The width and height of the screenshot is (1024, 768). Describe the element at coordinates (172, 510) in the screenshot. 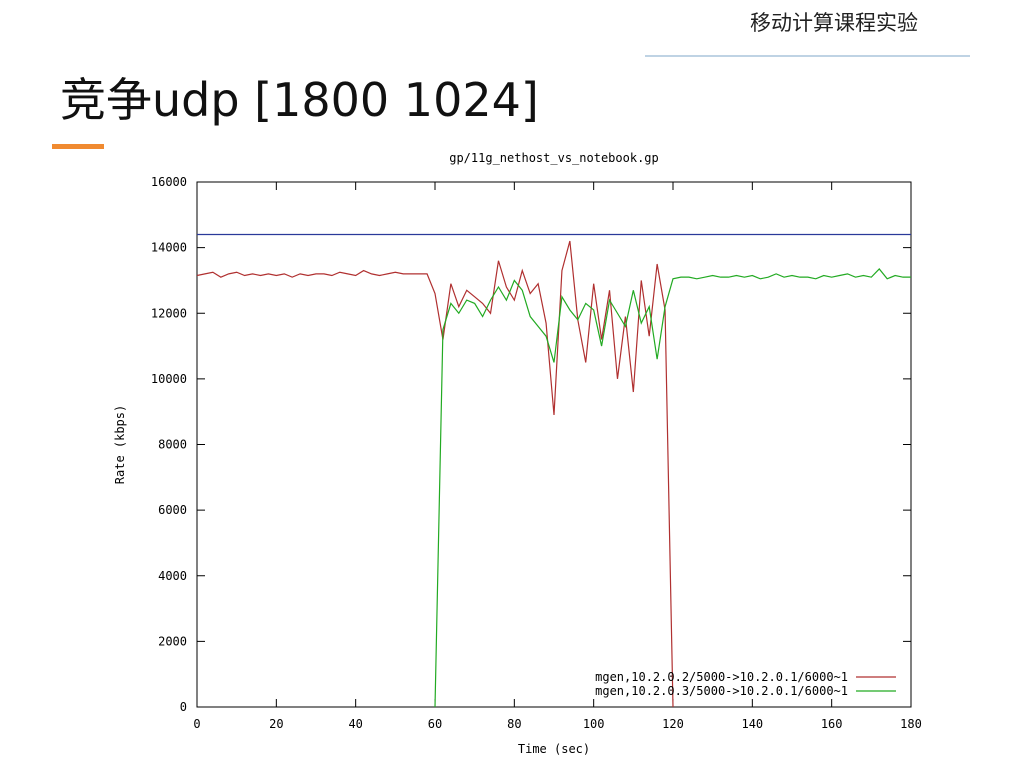

I see `y-tick-label: 6000` at that location.